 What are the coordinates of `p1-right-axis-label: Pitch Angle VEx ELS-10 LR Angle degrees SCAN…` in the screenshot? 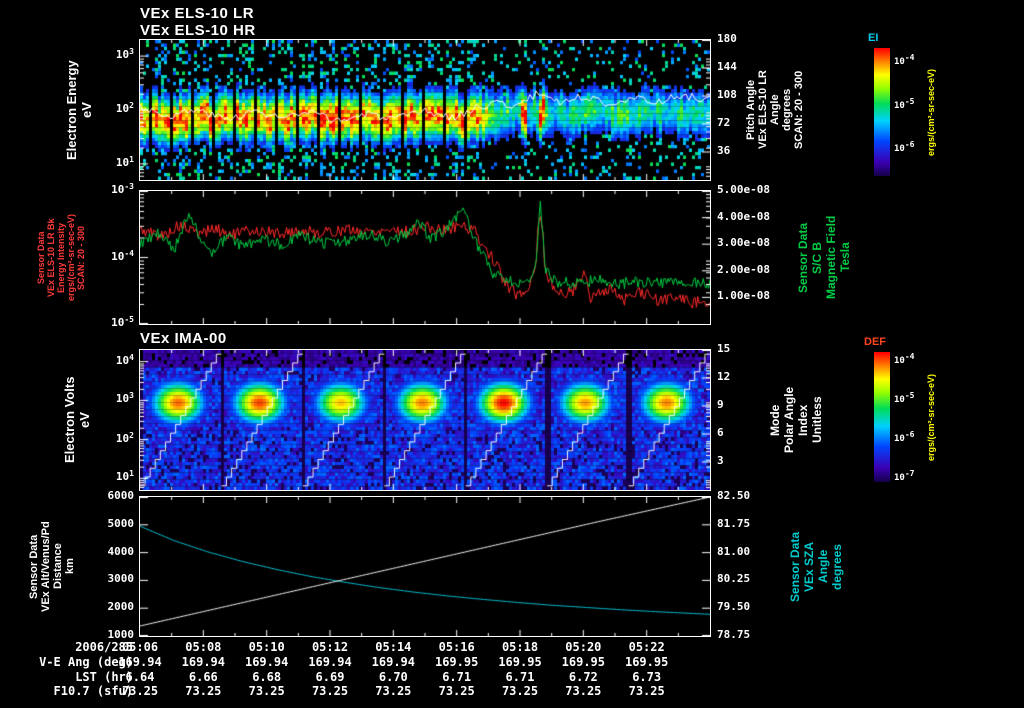 It's located at (775, 110).